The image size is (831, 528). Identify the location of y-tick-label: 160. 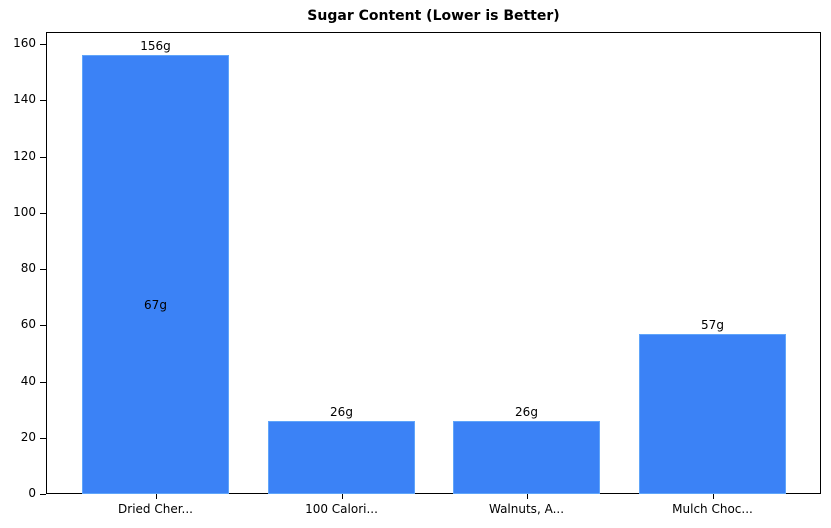
(24, 43).